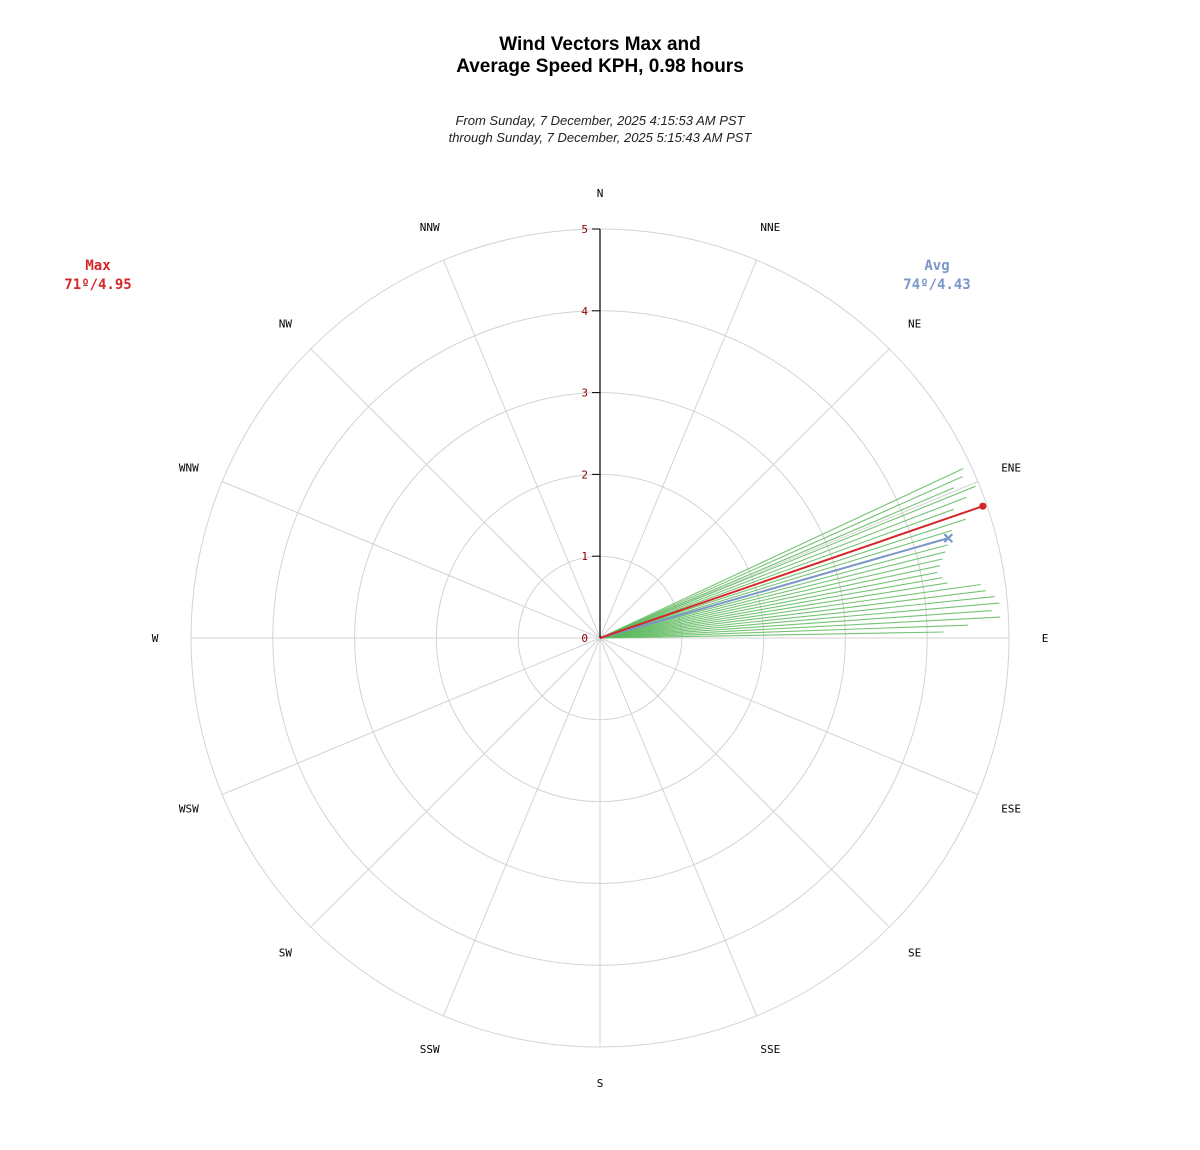 The image size is (1200, 1150). Describe the element at coordinates (98, 266) in the screenshot. I see `max-label: Max` at that location.